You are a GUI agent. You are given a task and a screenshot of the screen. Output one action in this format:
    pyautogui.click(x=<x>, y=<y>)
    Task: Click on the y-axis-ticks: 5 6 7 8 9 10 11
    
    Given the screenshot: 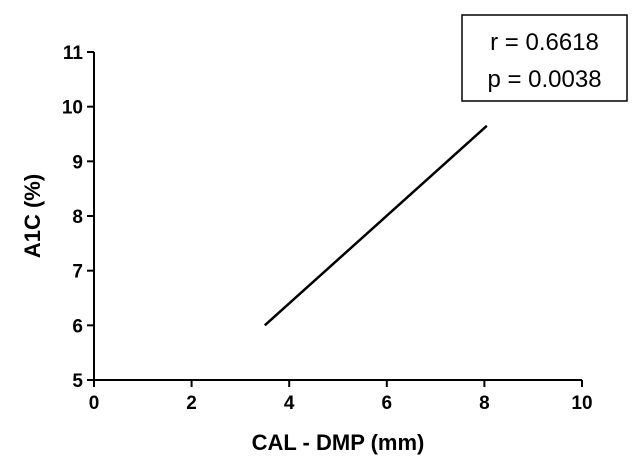 What is the action you would take?
    pyautogui.click(x=78, y=217)
    